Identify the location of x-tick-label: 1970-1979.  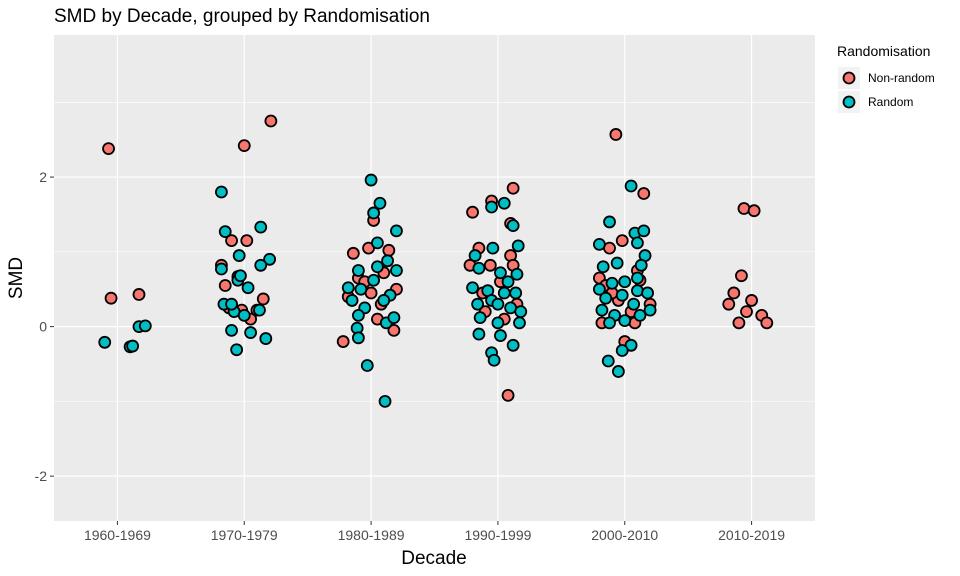
(244, 535).